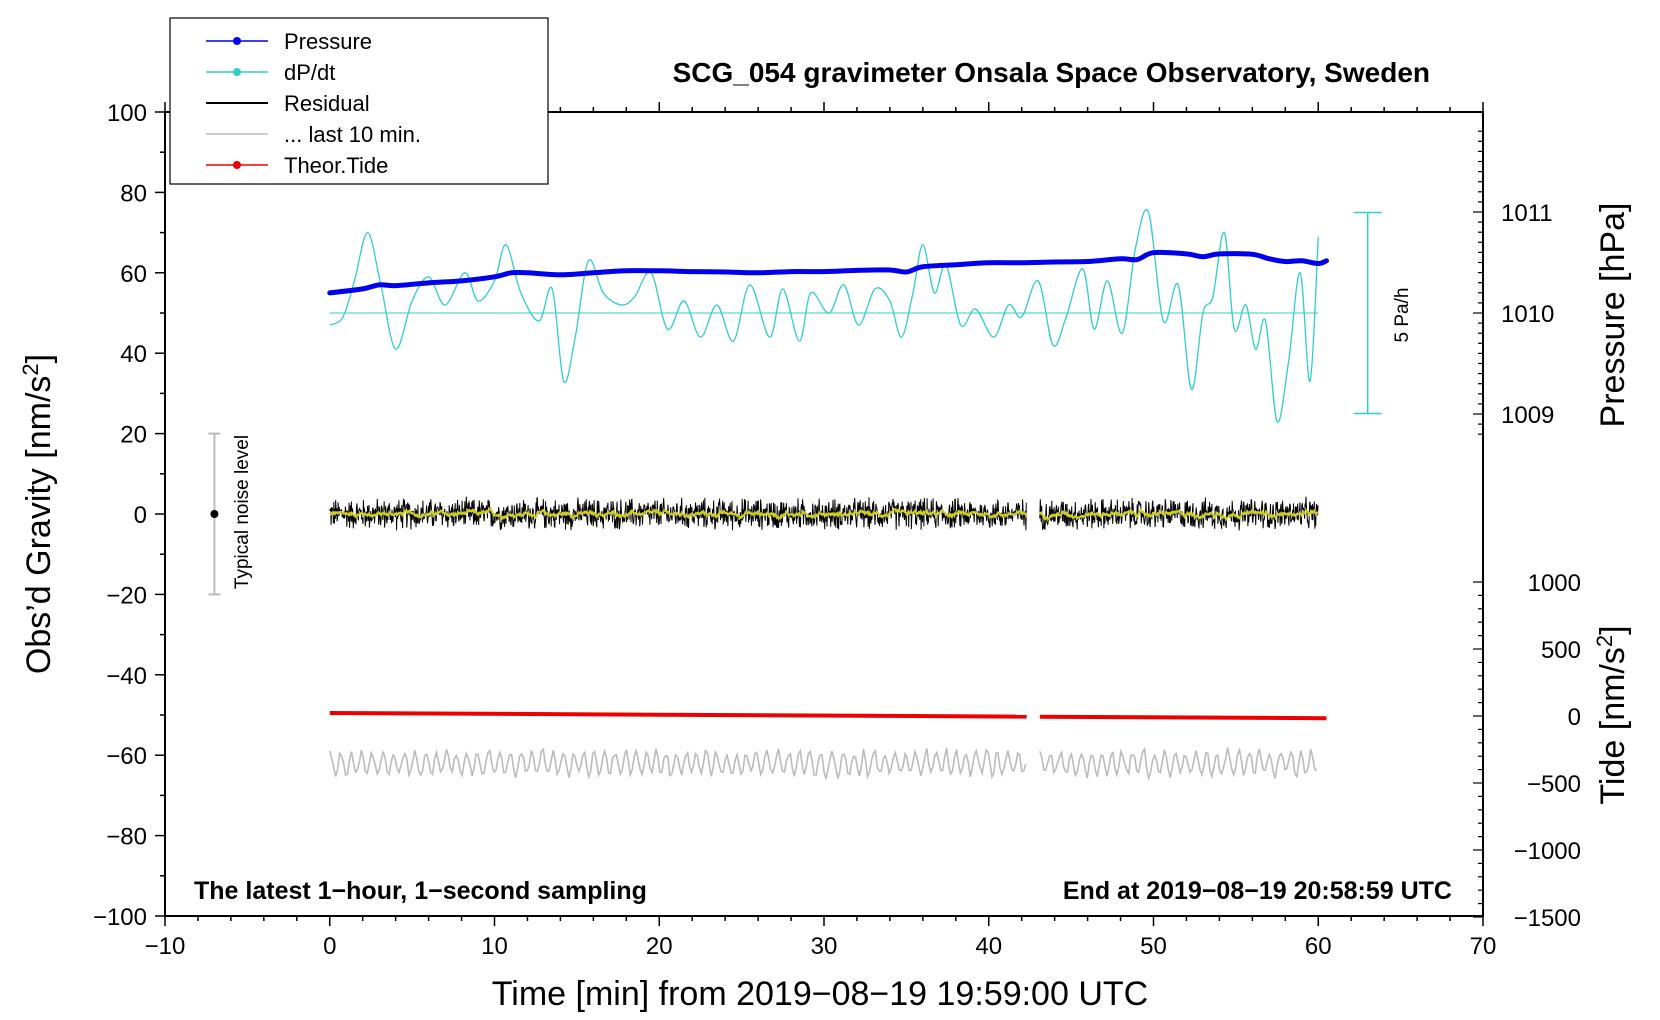 The image size is (1660, 1020). What do you see at coordinates (828, 272) in the screenshot?
I see `pressure-line` at bounding box center [828, 272].